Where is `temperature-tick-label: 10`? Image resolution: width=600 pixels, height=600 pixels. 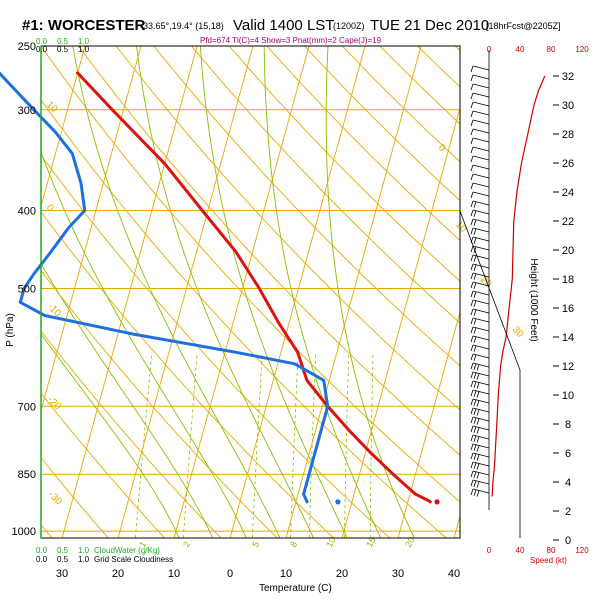
temperature-tick-label: 10 is located at coordinates (174, 574).